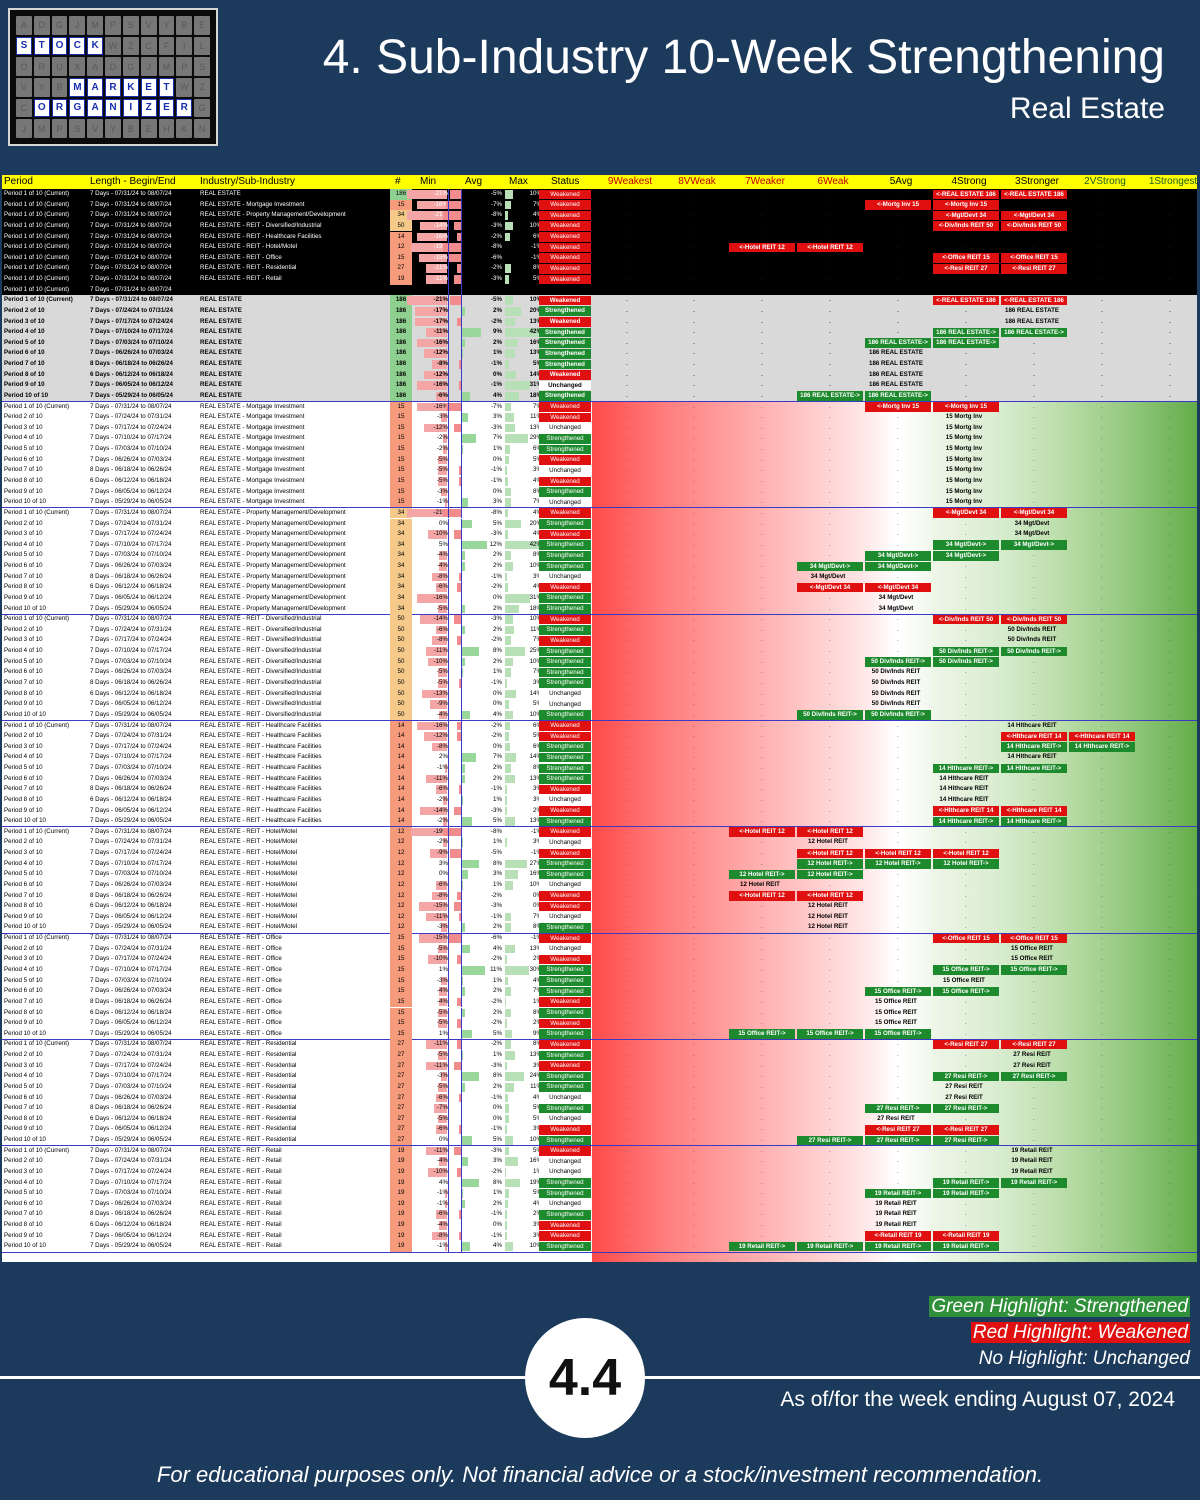 The image size is (1200, 1500). Describe the element at coordinates (898, 864) in the screenshot. I see `tier-tag-5avg: 12 Hotel REIT->` at that location.